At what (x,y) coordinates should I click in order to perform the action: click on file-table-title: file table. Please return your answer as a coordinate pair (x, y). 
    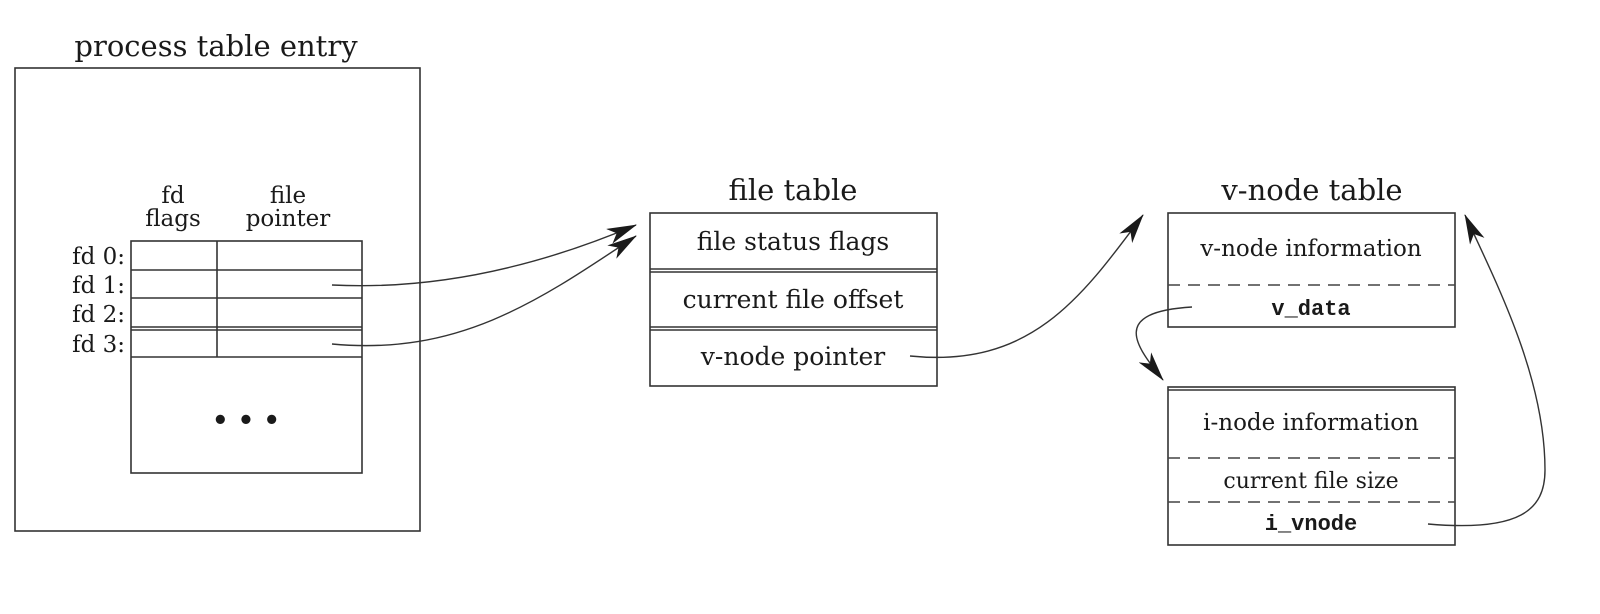
    Looking at the image, I should click on (793, 190).